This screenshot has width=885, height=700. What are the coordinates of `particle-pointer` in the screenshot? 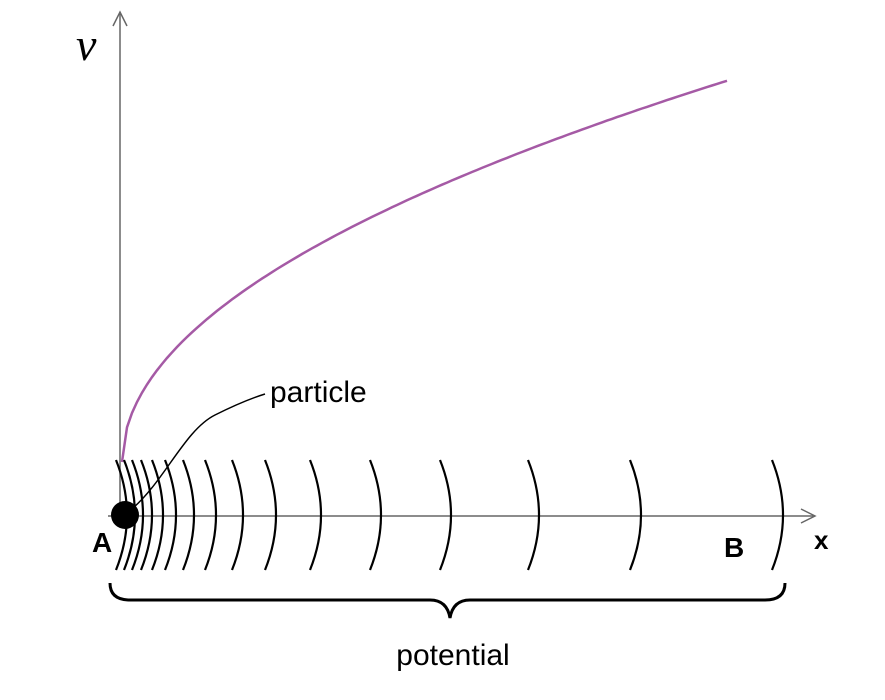 It's located at (199, 451).